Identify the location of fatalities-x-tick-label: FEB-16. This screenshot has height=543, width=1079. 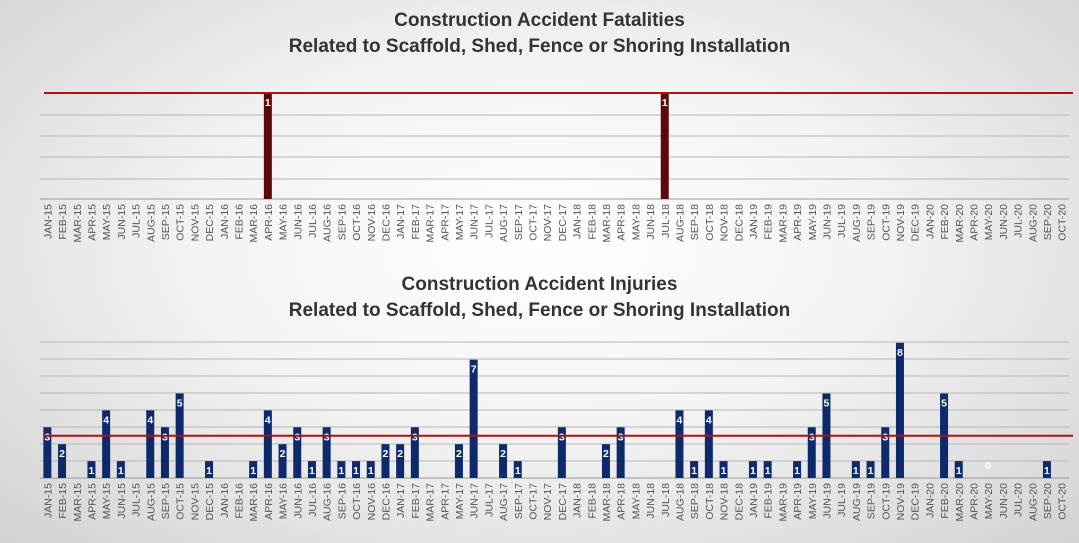
(239, 222).